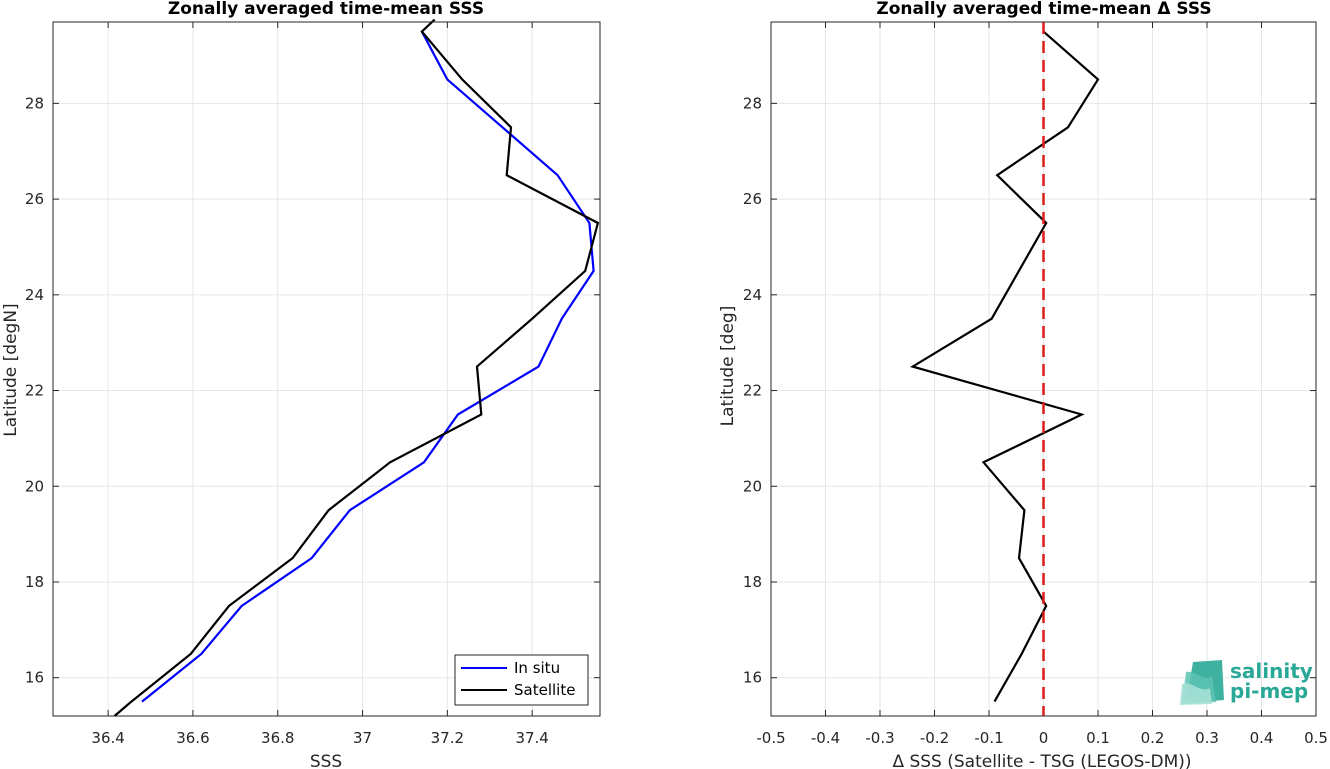  I want to click on legend-label-in-situ: In situ, so click(537, 668).